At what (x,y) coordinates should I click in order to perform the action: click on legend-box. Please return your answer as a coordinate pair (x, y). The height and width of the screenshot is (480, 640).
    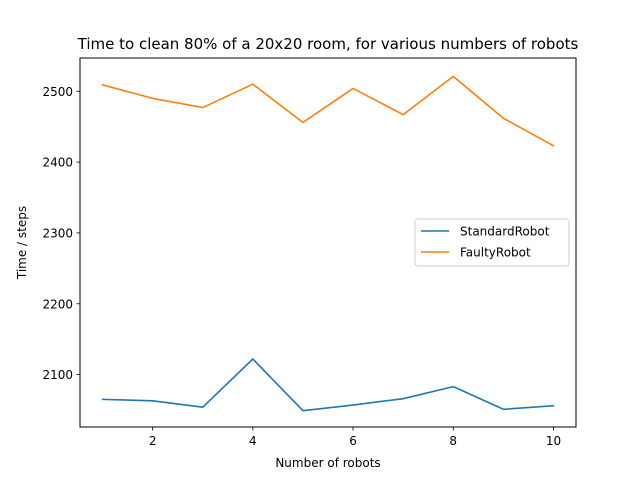
    Looking at the image, I should click on (492, 242).